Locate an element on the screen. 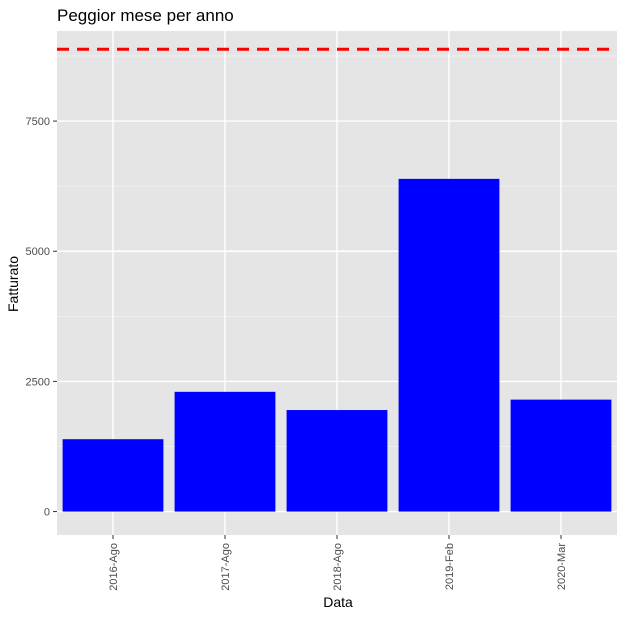 The height and width of the screenshot is (617, 627). x-axis: 2016-Ago 2017-Ago 2018-Ago 2019-Feb 2020-Mar is located at coordinates (338, 563).